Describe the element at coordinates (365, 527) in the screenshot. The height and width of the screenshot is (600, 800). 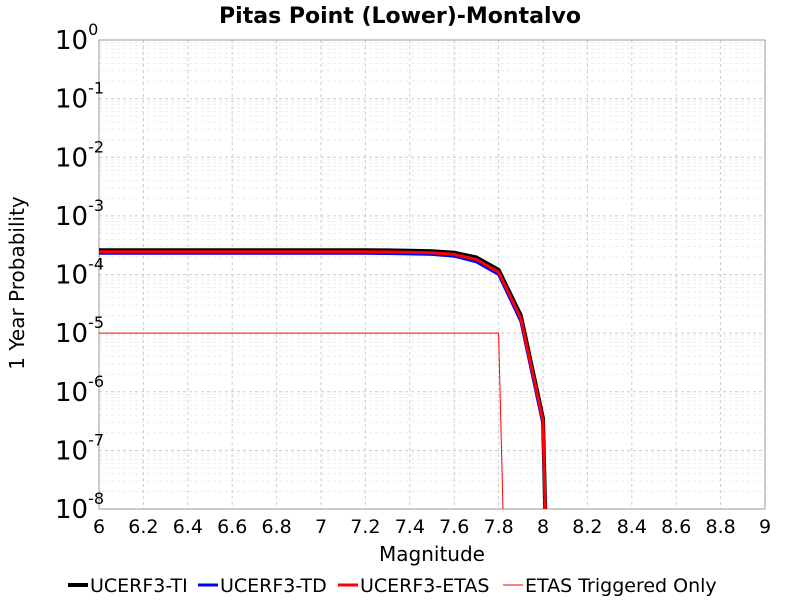
I see `x-tick-label: 7.2` at that location.